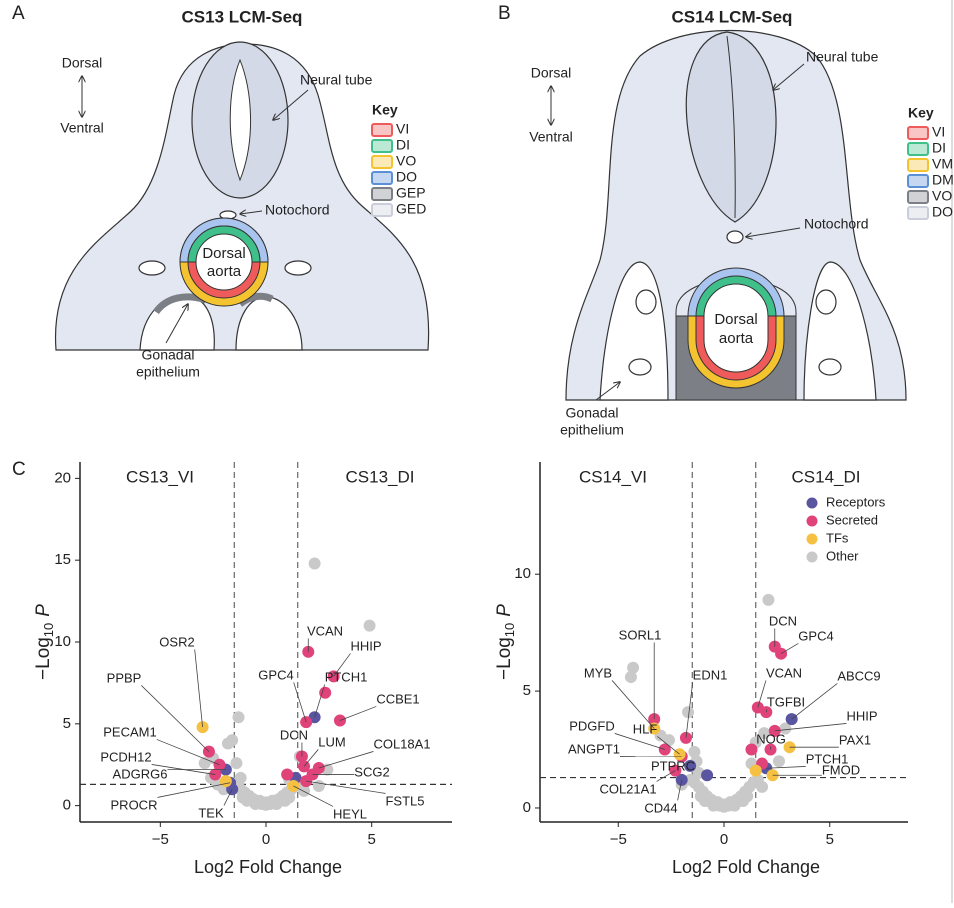 This screenshot has width=954, height=908. Describe the element at coordinates (826, 476) in the screenshot. I see `group-label: CS14_DI` at that location.